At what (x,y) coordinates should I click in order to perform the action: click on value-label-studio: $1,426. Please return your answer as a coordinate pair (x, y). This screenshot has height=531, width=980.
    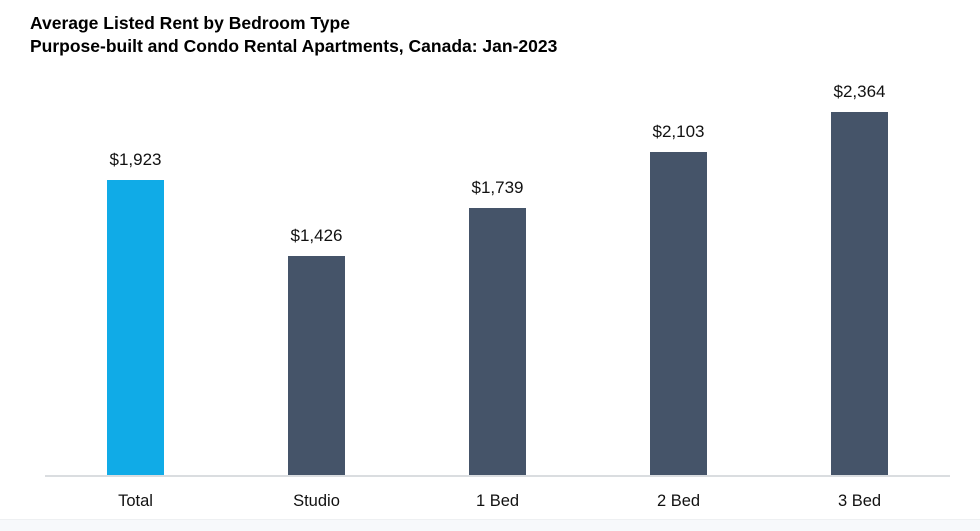
    Looking at the image, I should click on (316, 235).